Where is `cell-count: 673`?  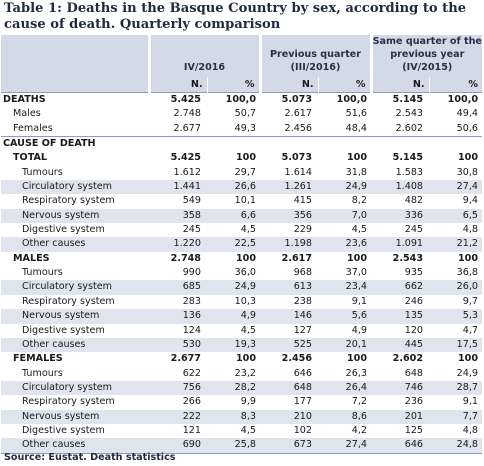
cell-count: 673 is located at coordinates (289, 446).